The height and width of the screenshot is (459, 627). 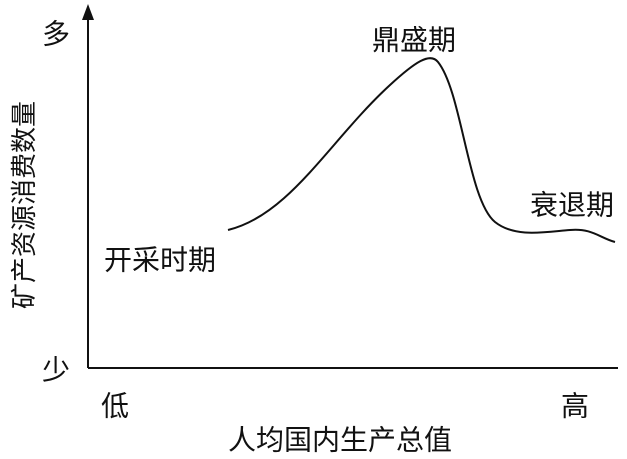 What do you see at coordinates (572, 205) in the screenshot?
I see `stage-decline: 衰退期` at bounding box center [572, 205].